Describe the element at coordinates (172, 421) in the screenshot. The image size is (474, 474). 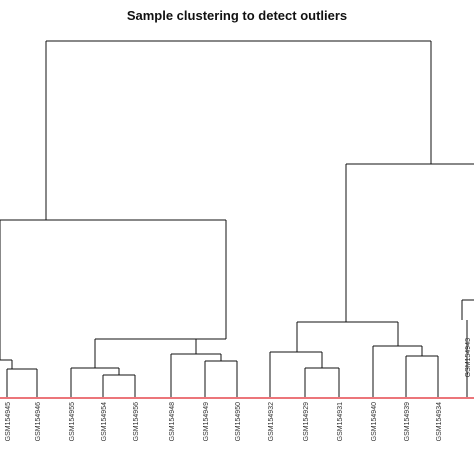
I see `leaf-label: GSM154948` at that location.